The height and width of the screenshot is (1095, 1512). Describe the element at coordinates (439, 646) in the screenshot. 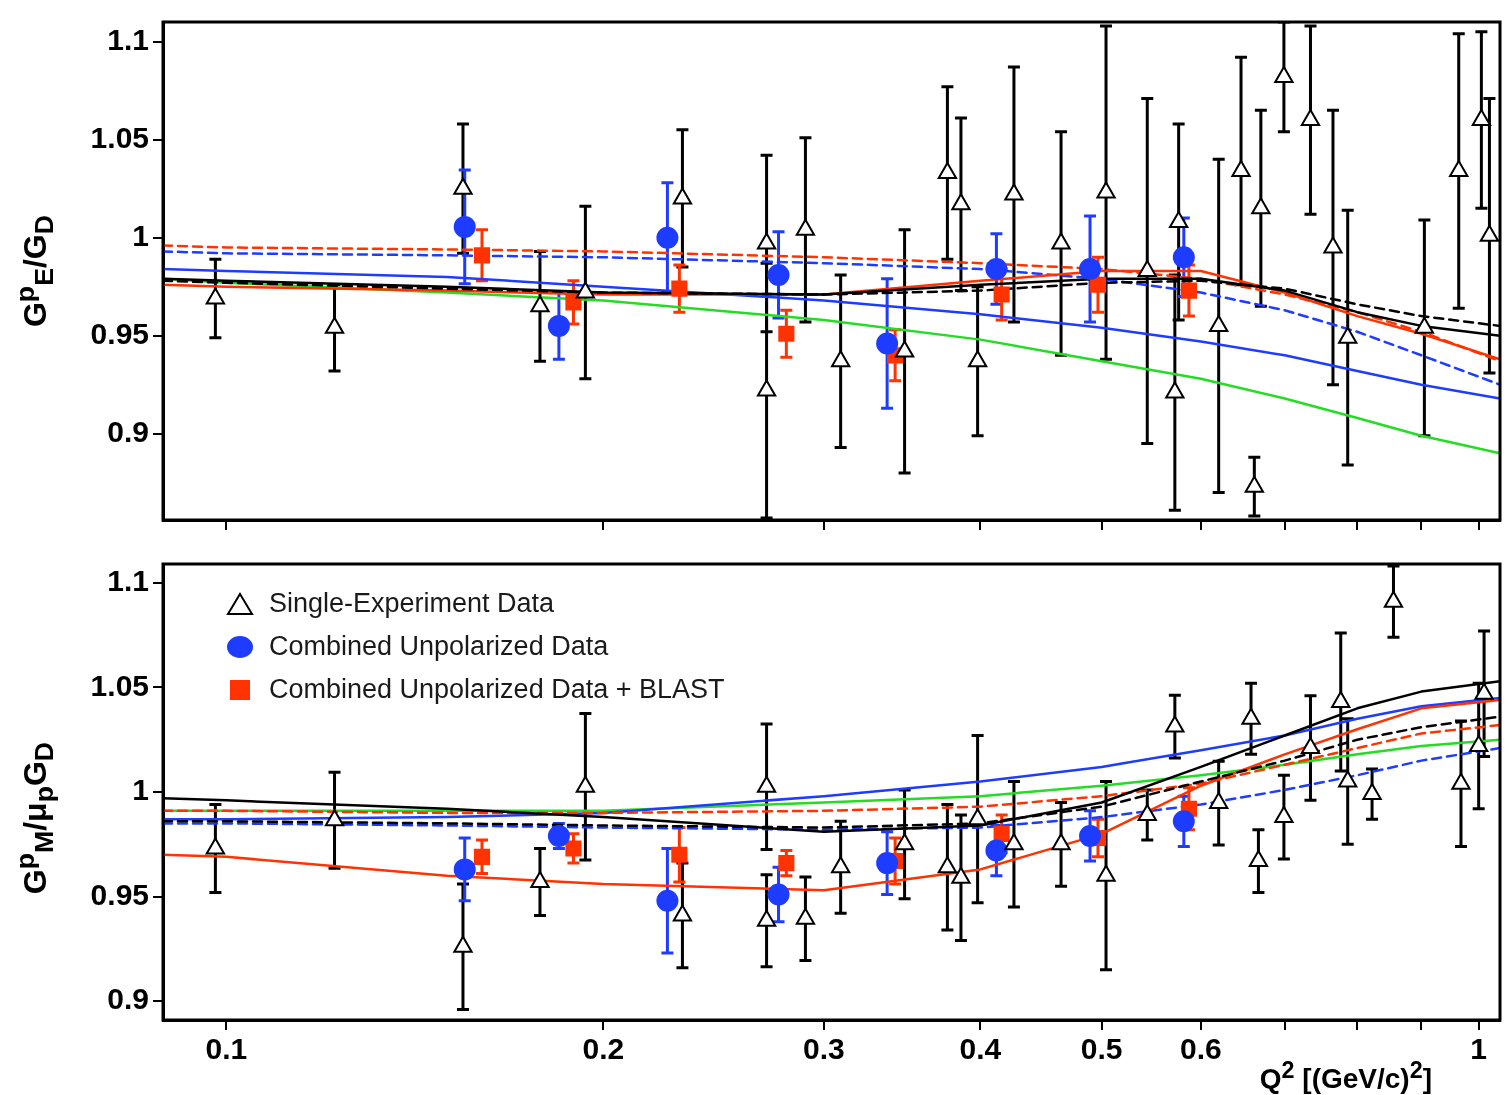

I see `legend-label: Combined Unpolarized Data` at that location.